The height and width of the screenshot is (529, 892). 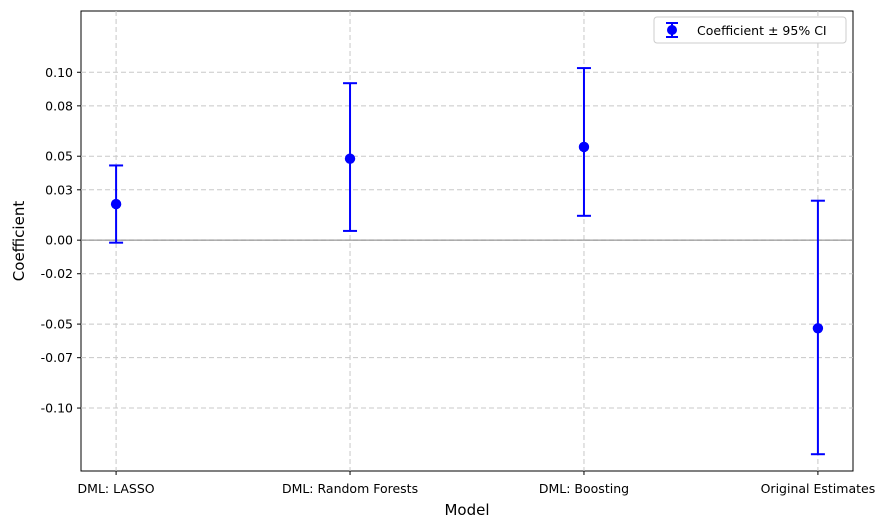 I want to click on y-tick-label: -0.10, so click(x=57, y=408).